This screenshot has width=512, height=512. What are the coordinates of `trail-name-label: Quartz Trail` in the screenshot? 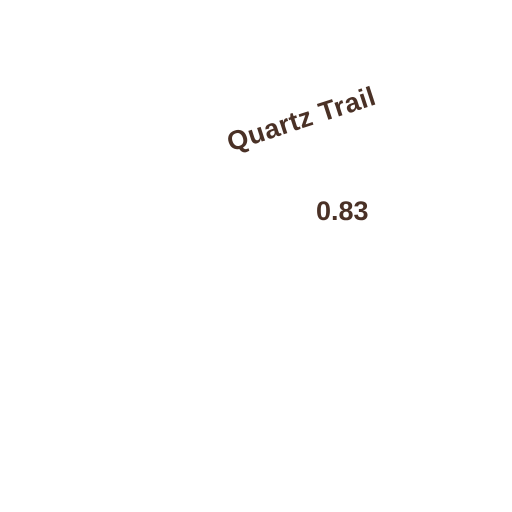 It's located at (301, 119).